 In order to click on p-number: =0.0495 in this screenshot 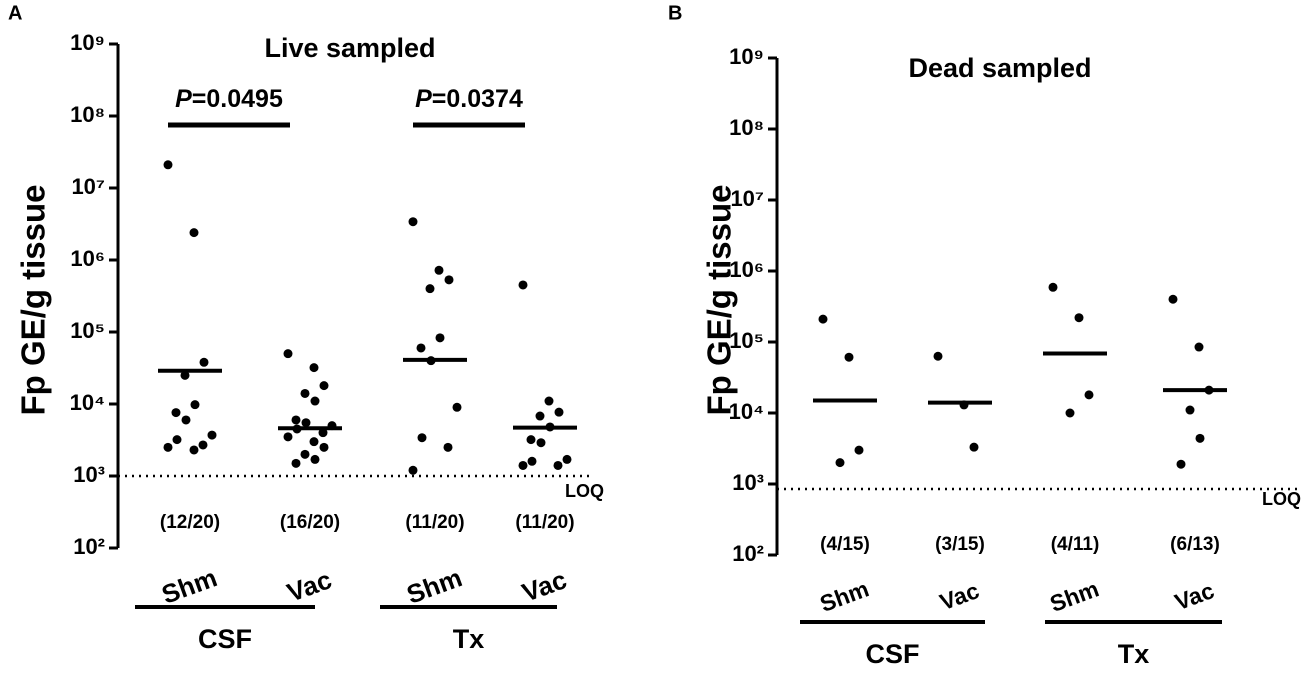, I will do `click(237, 99)`.